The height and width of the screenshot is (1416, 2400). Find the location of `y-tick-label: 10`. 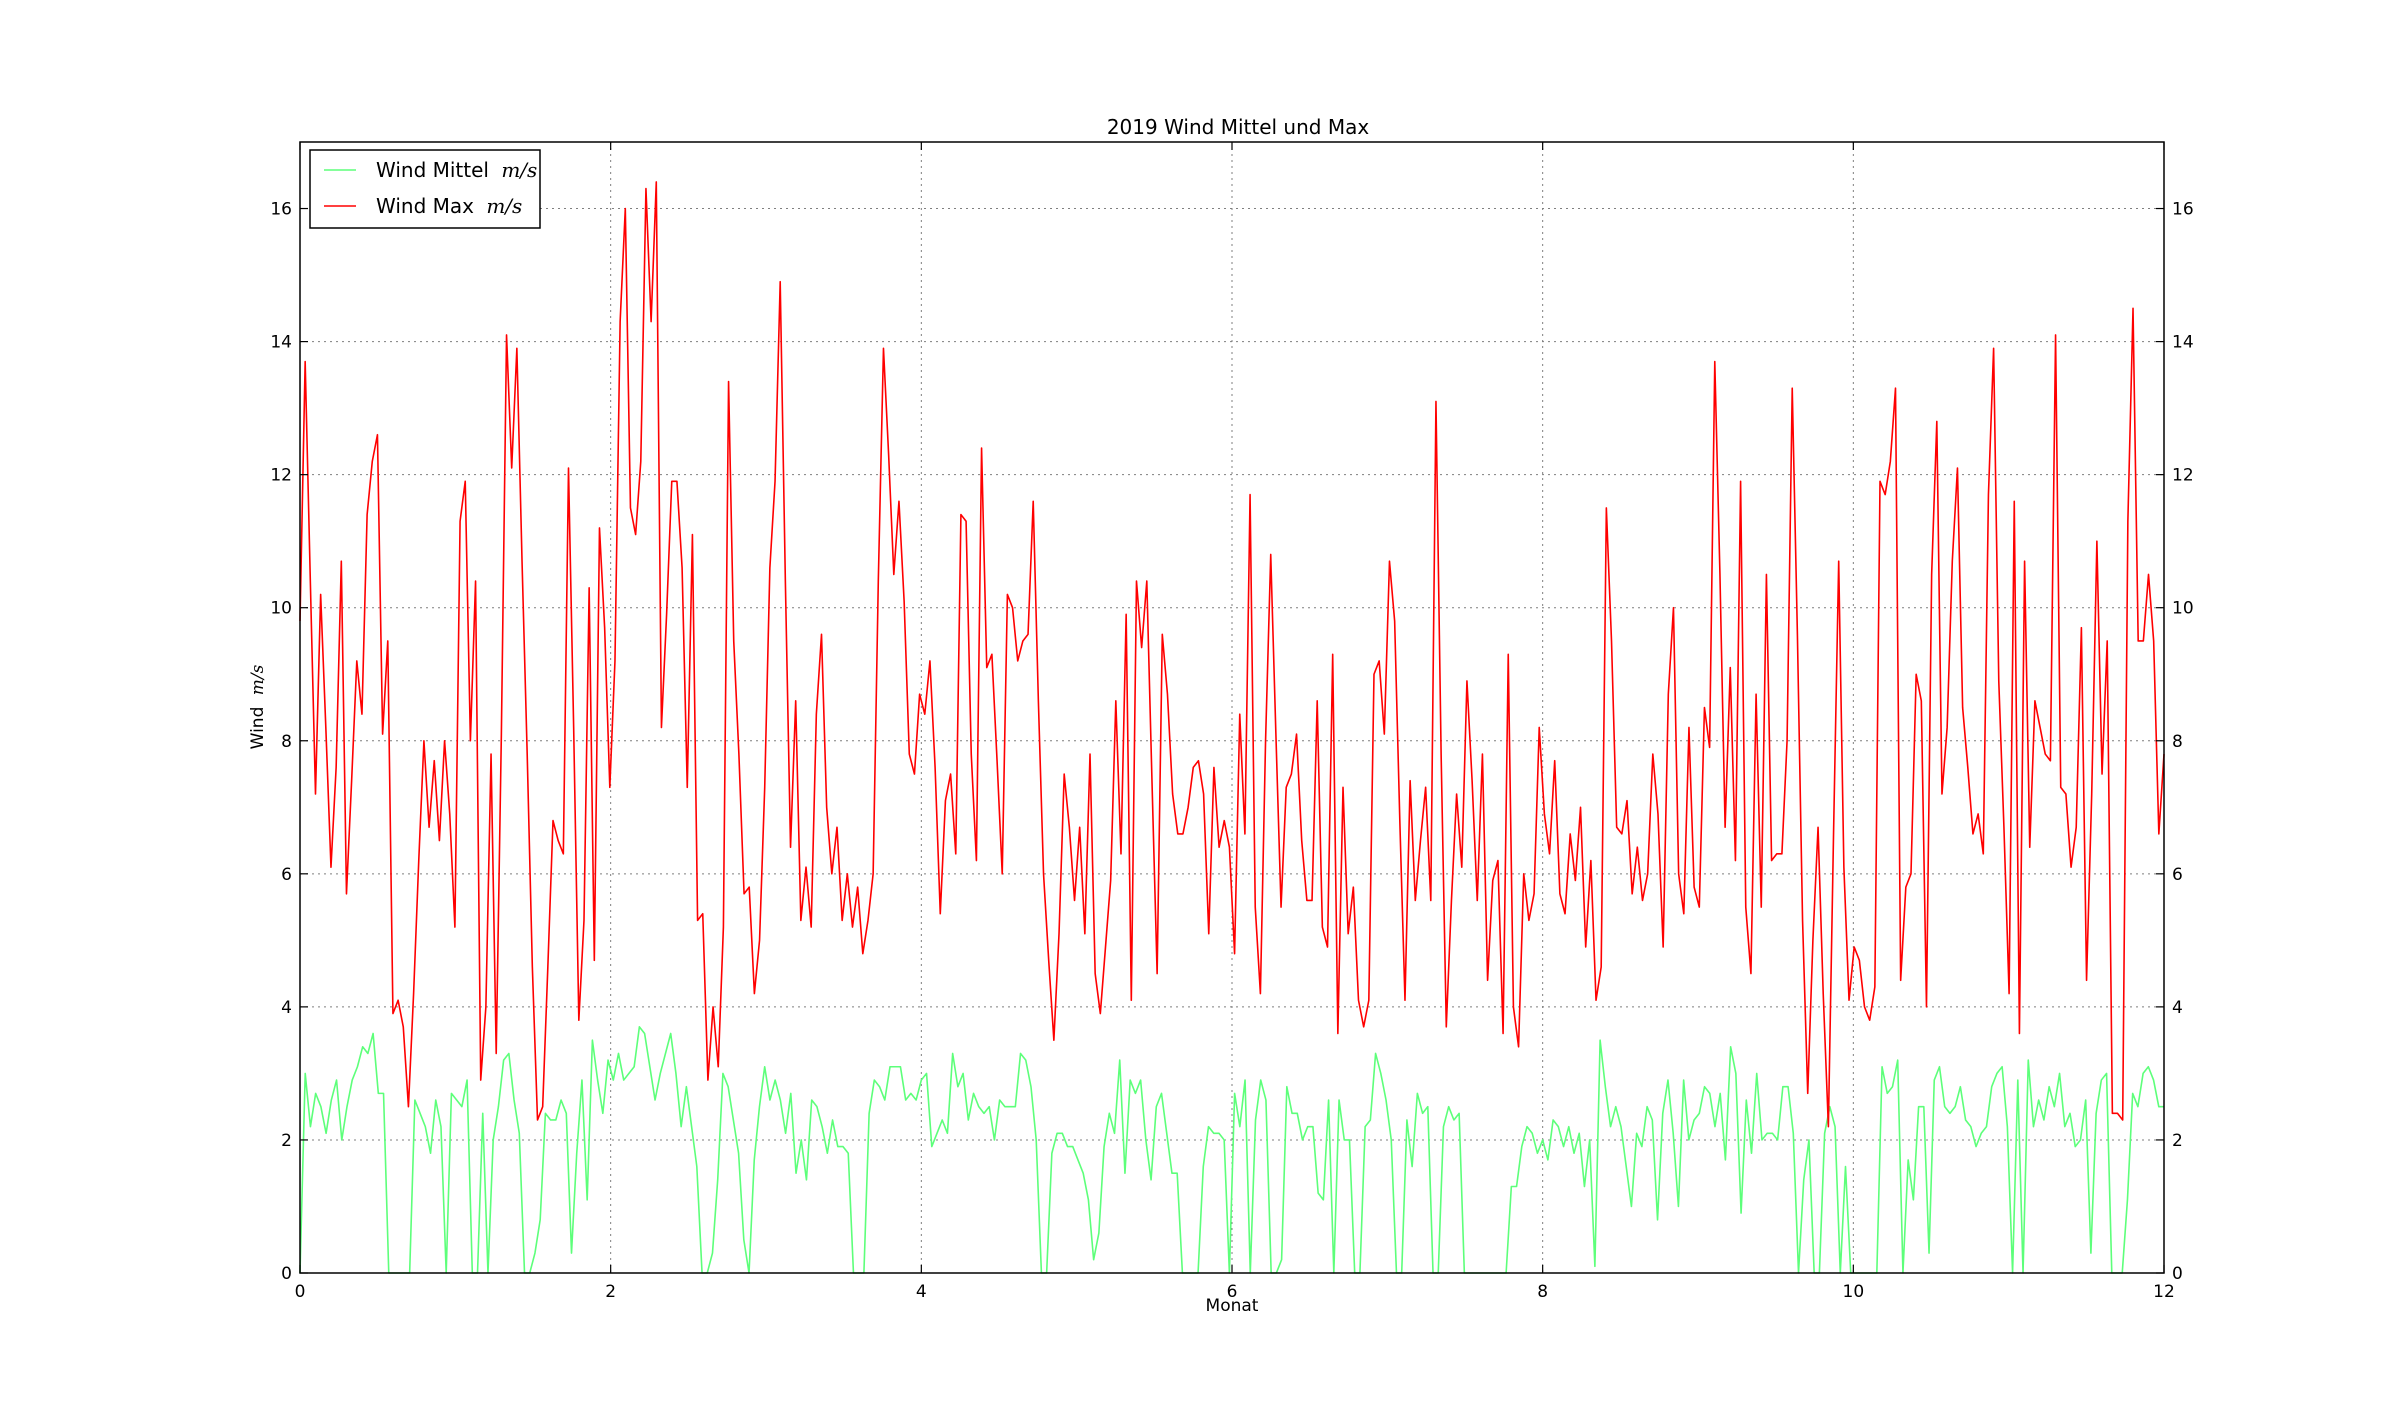

y-tick-label: 10 is located at coordinates (281, 609).